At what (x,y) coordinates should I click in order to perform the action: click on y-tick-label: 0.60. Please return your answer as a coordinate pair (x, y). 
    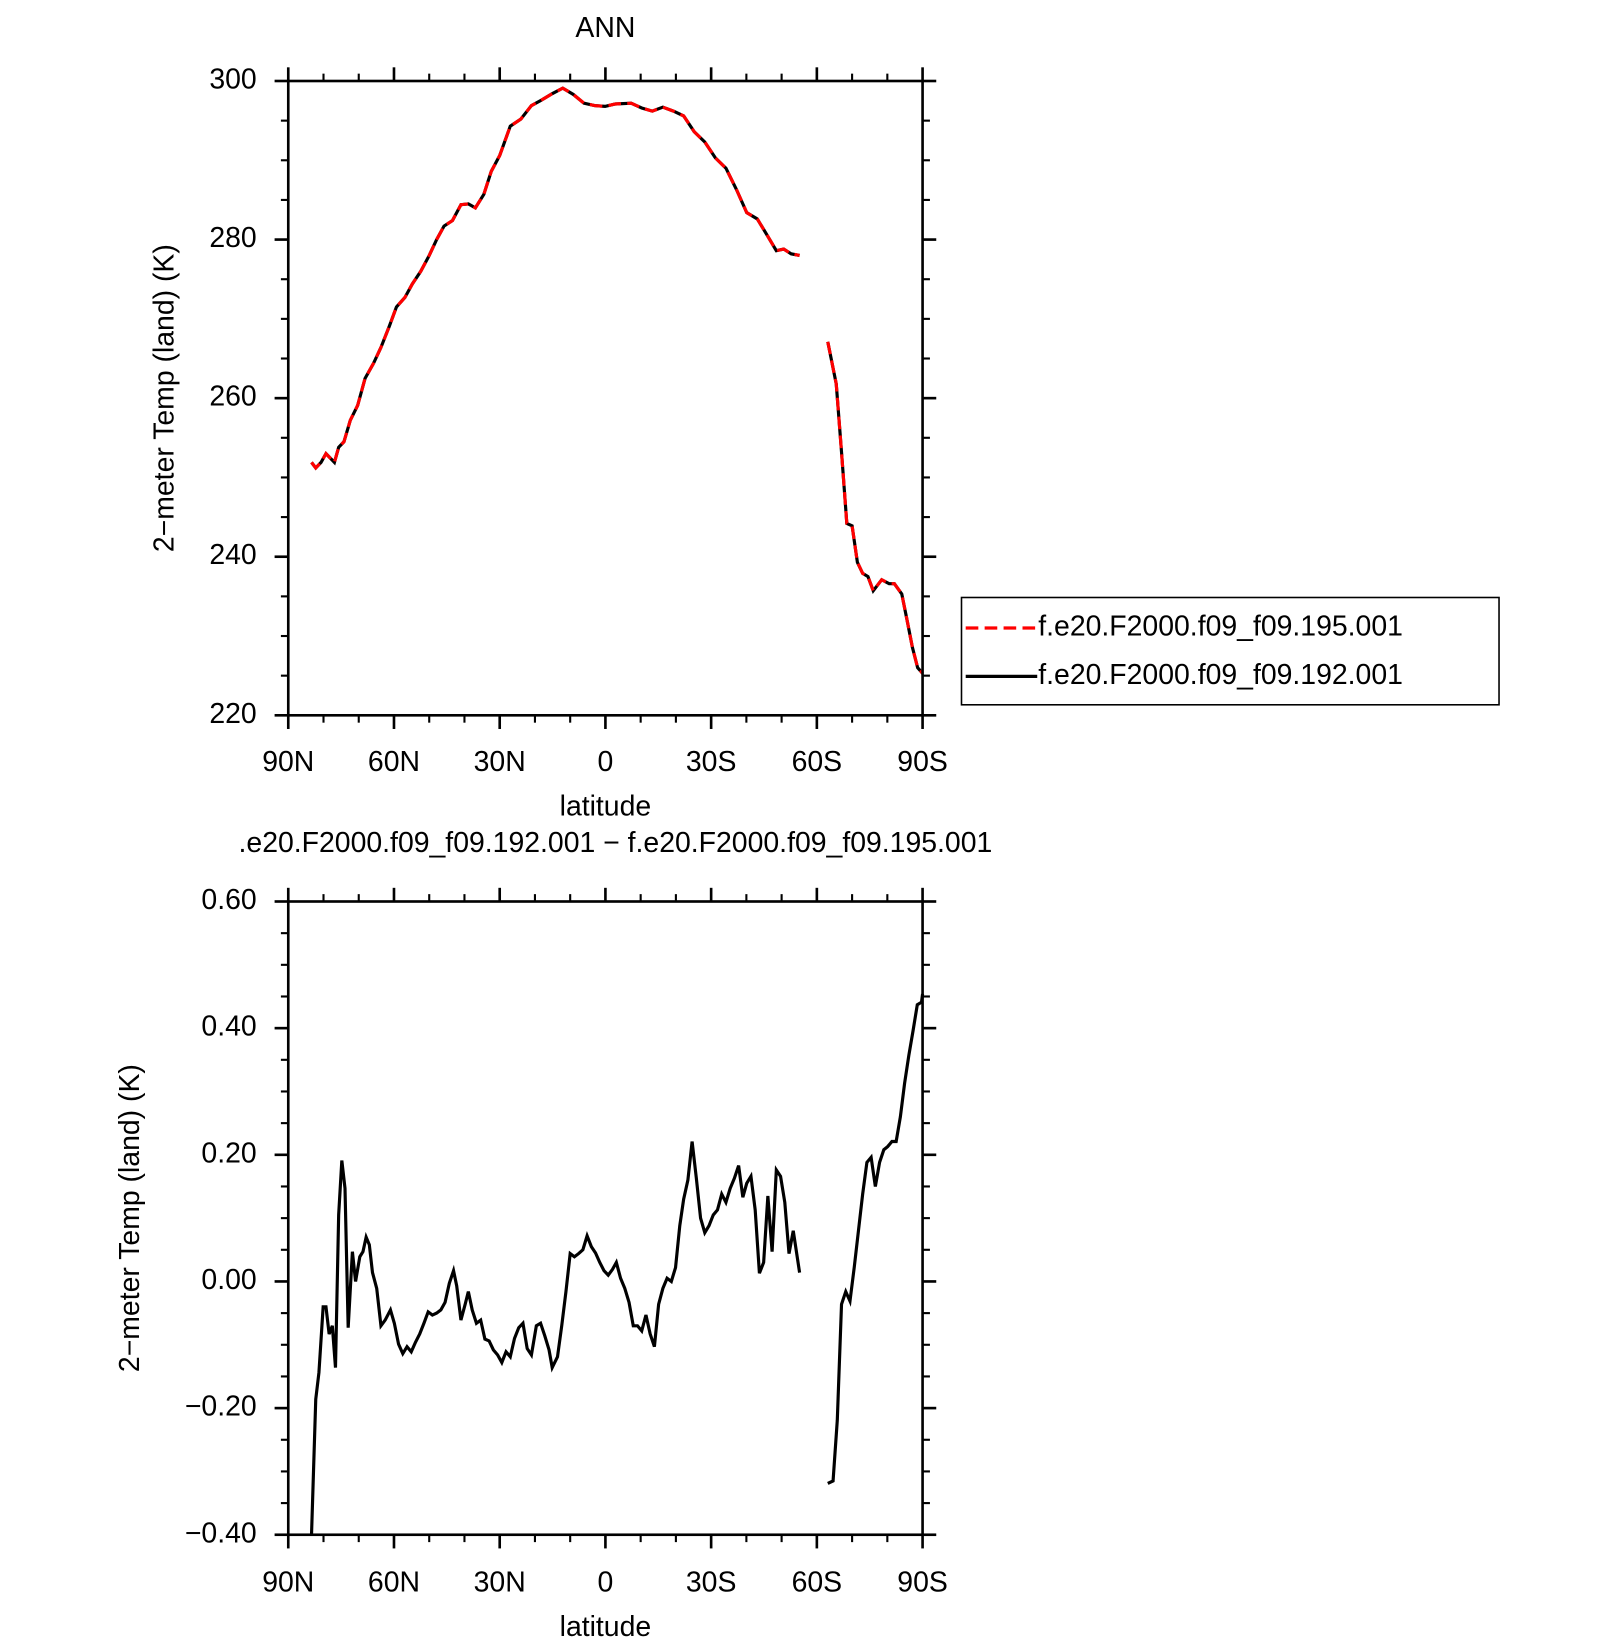
    Looking at the image, I should click on (228, 900).